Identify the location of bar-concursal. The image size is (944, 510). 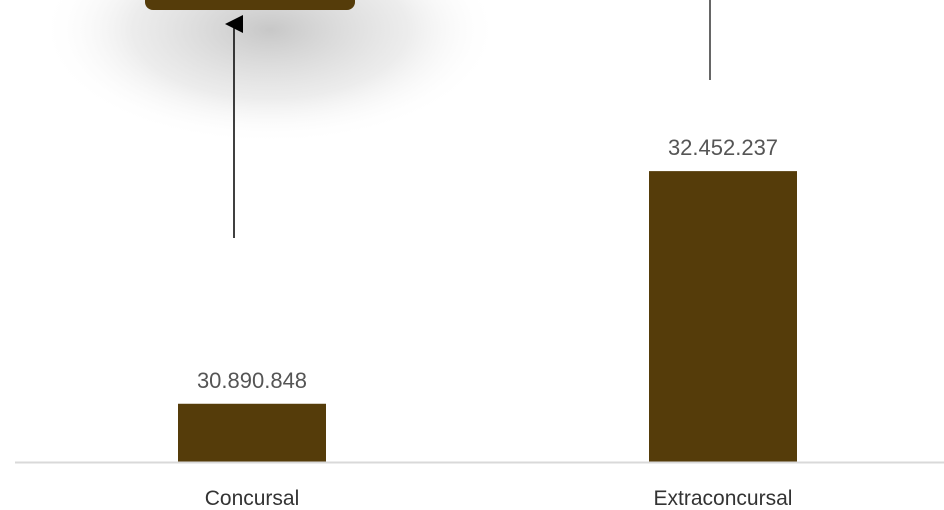
(252, 432).